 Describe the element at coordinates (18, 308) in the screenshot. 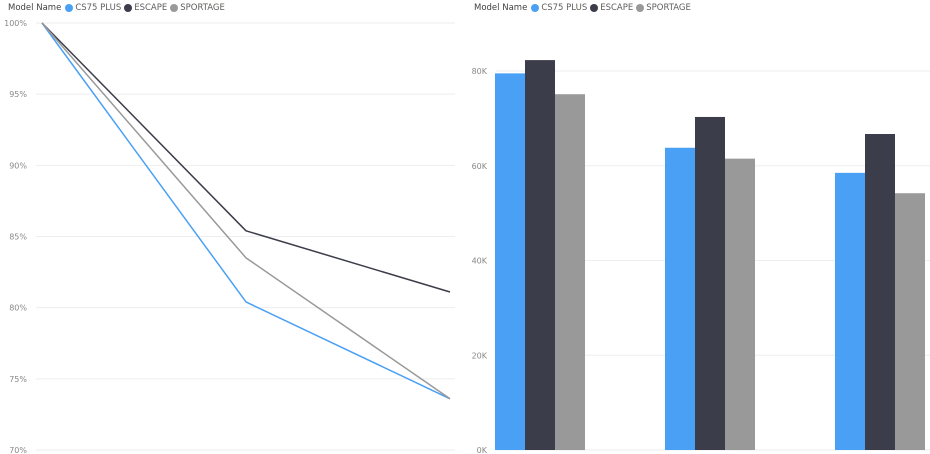

I see `y-tick-label: 80%` at that location.